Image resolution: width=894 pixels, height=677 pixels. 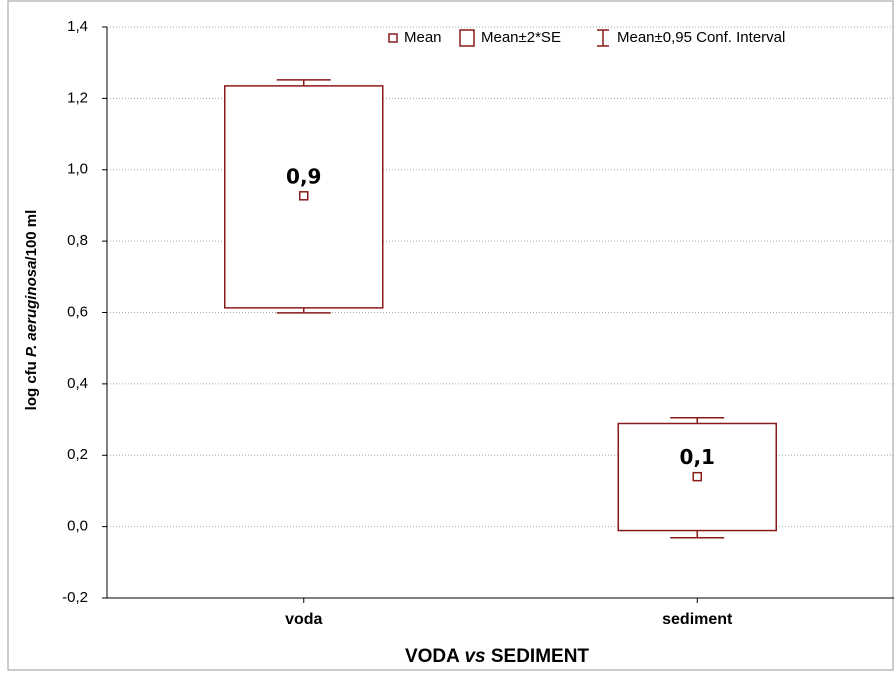 What do you see at coordinates (31, 235) in the screenshot?
I see `y-title-part: /100 ml` at bounding box center [31, 235].